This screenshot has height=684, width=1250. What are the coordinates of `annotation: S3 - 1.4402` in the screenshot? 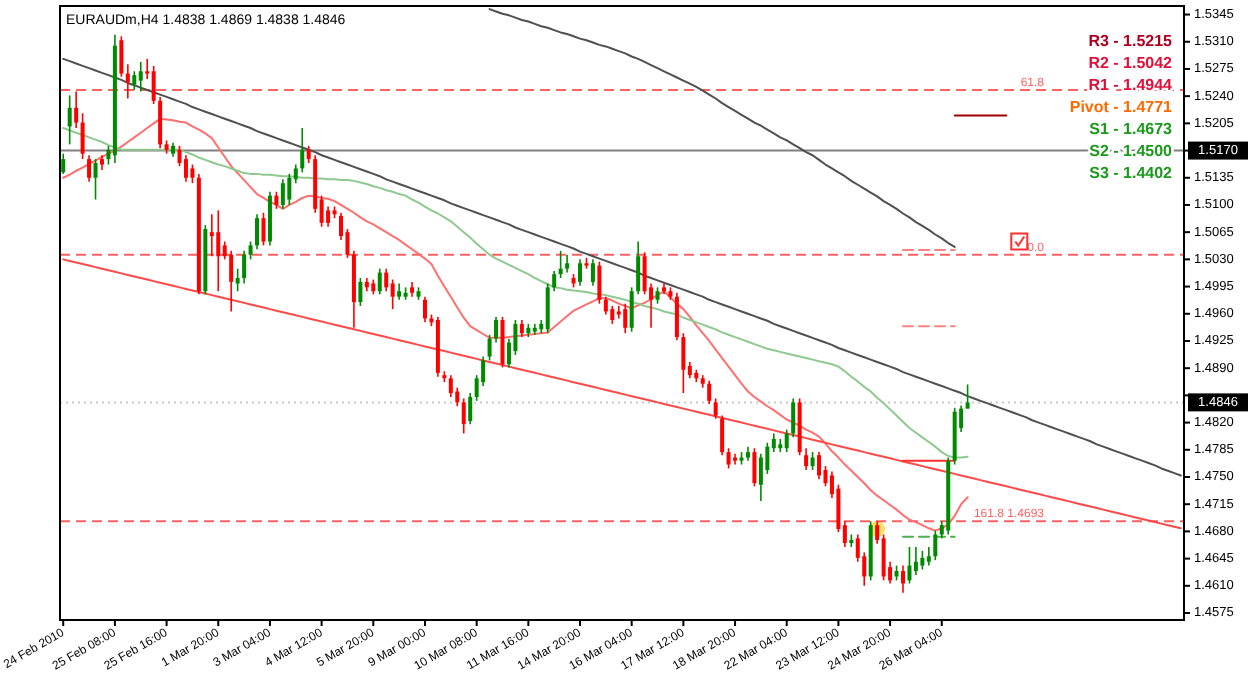 It's located at (1131, 173).